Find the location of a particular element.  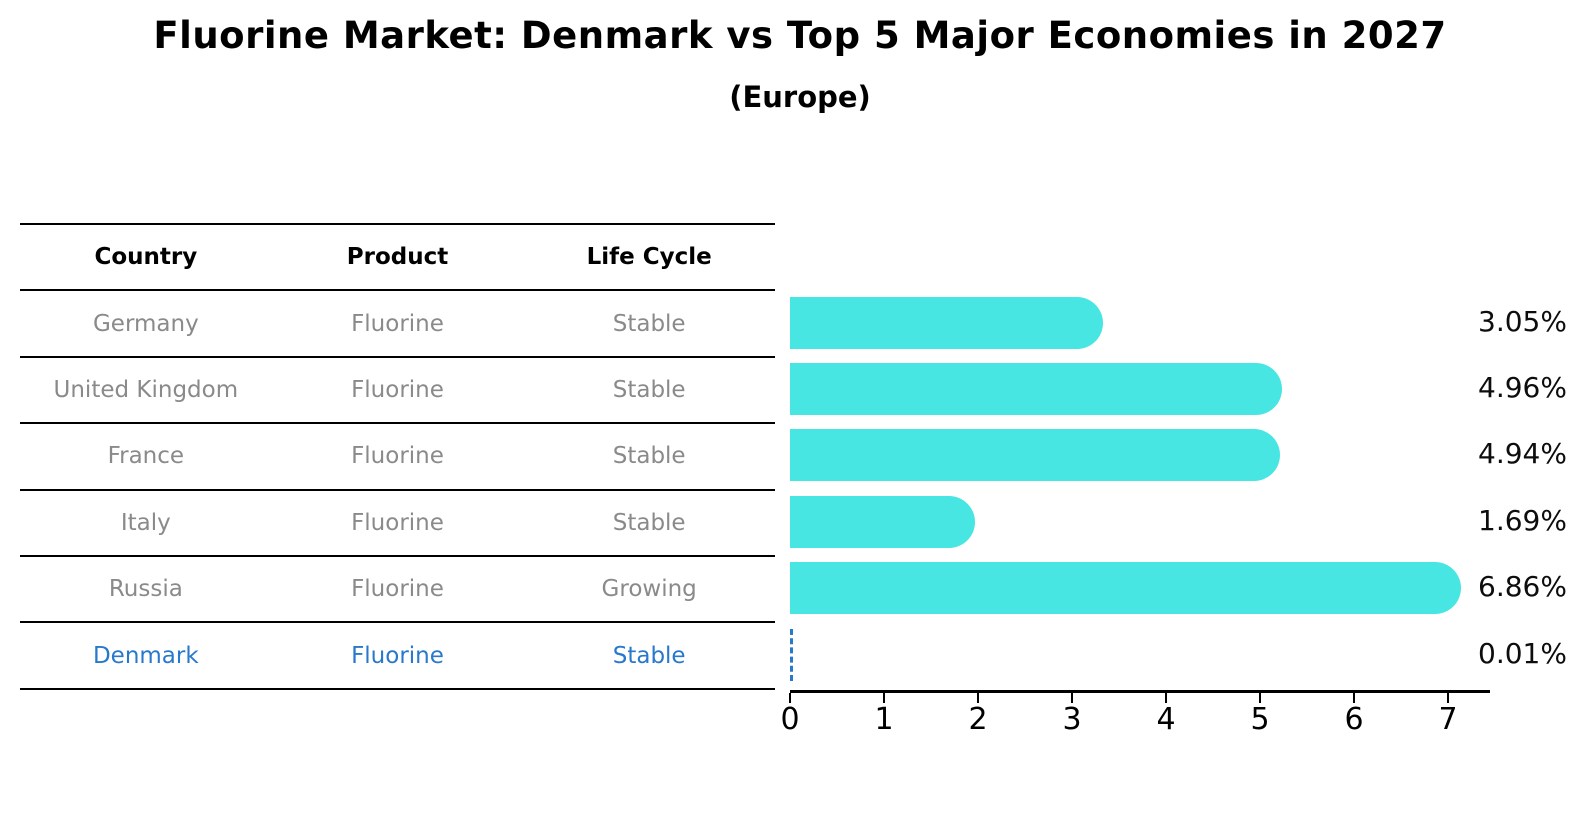

cell-country: Italy is located at coordinates (145, 522).